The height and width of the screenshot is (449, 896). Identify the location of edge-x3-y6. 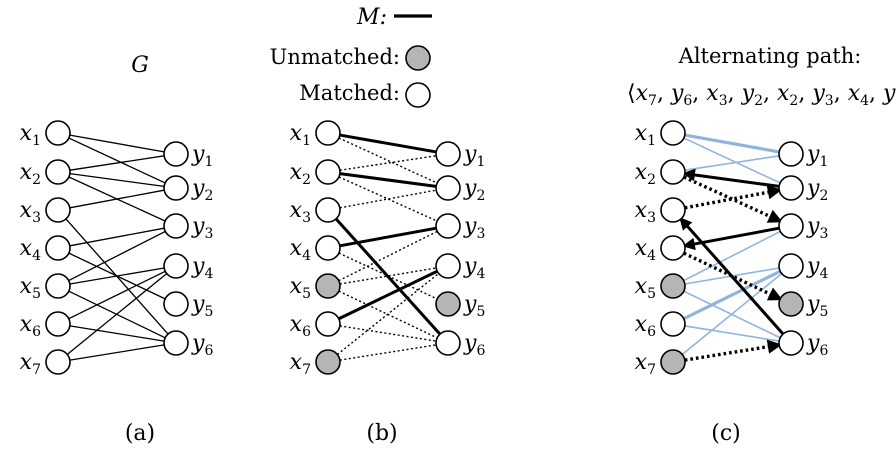
(388, 276).